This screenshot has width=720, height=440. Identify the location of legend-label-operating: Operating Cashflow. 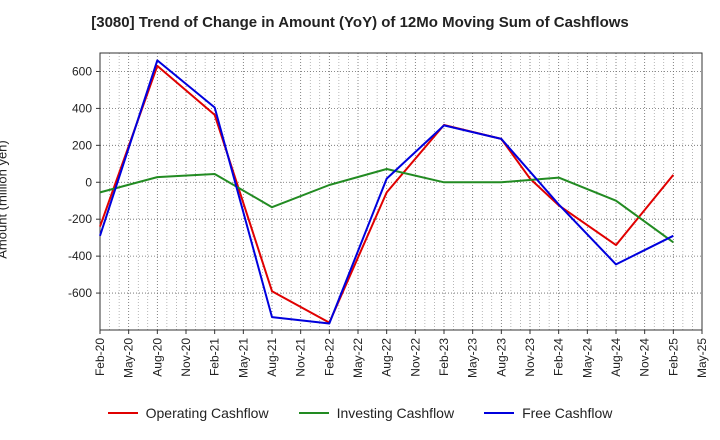
(207, 413).